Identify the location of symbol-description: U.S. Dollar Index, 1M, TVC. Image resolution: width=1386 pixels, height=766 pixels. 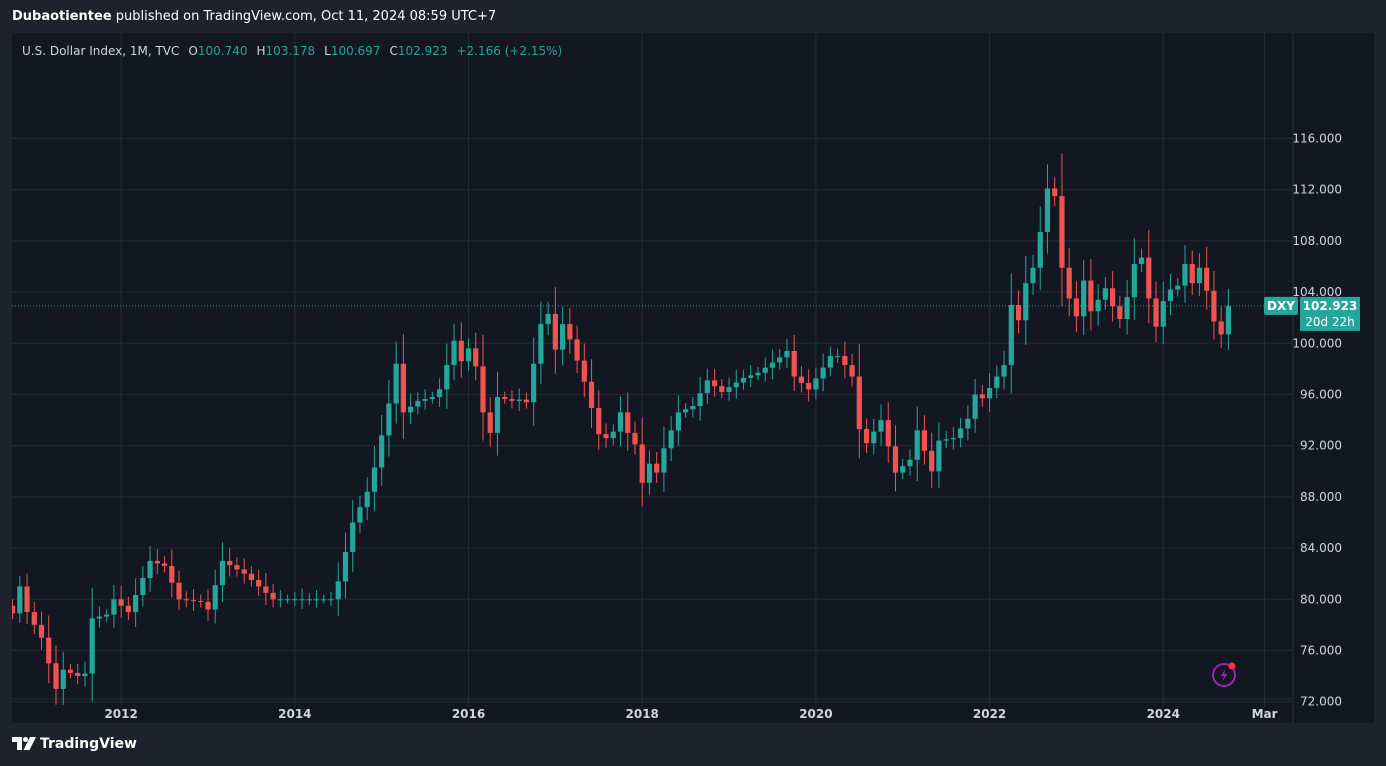
(101, 51).